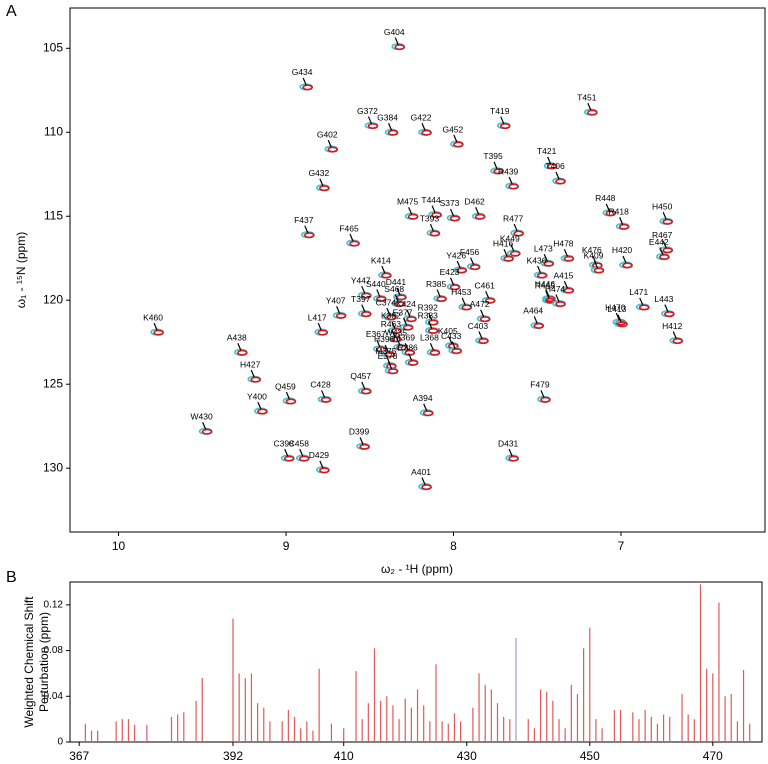 Image resolution: width=768 pixels, height=764 pixels. What do you see at coordinates (537, 260) in the screenshot?
I see `peak-label: K436` at bounding box center [537, 260].